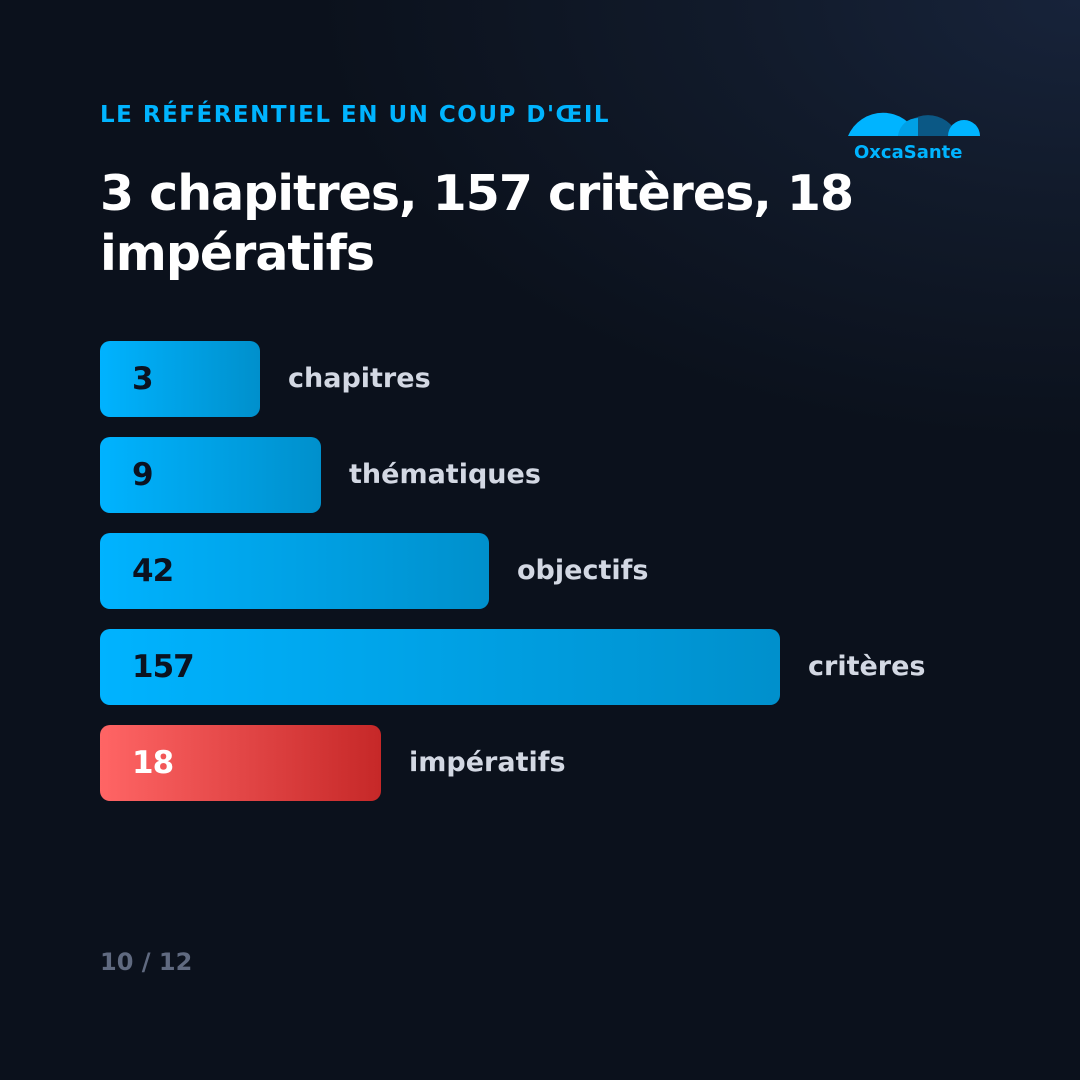 This screenshot has width=1080, height=1080. I want to click on bar-value-label: 157, so click(163, 667).